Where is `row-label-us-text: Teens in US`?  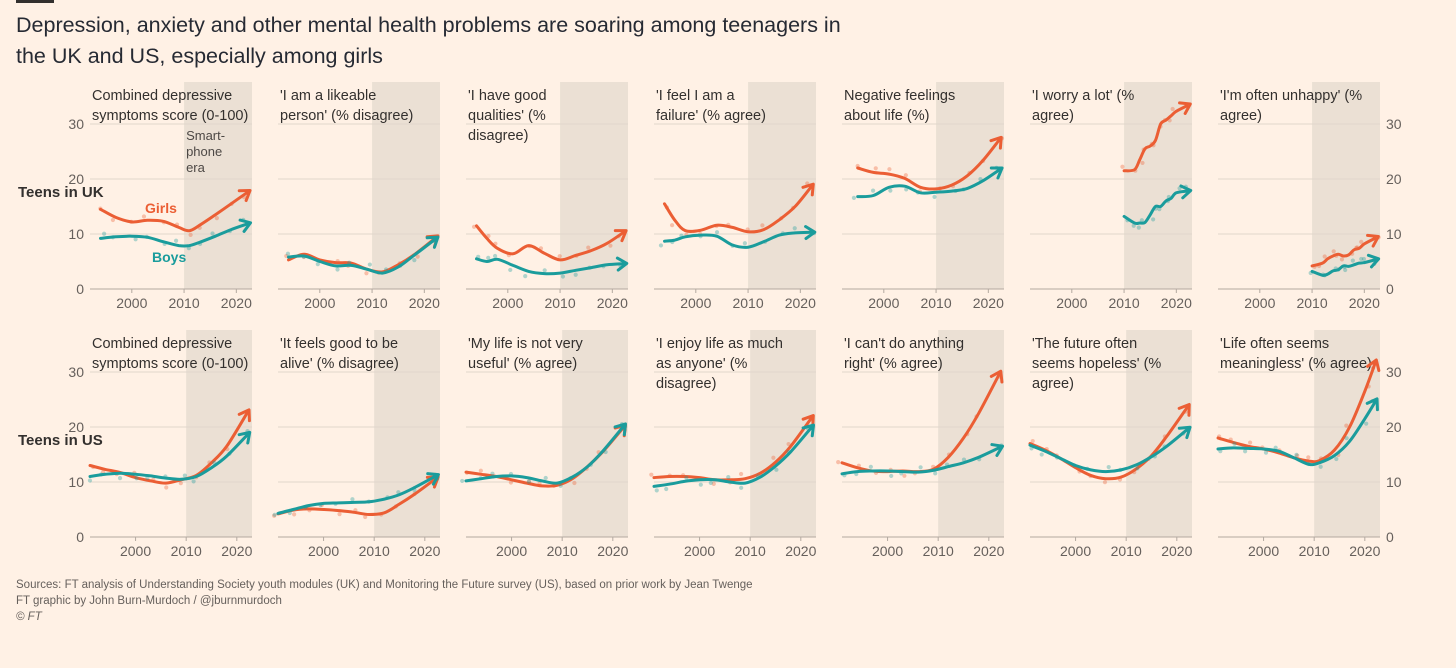 row-label-us-text: Teens in US is located at coordinates (60, 440).